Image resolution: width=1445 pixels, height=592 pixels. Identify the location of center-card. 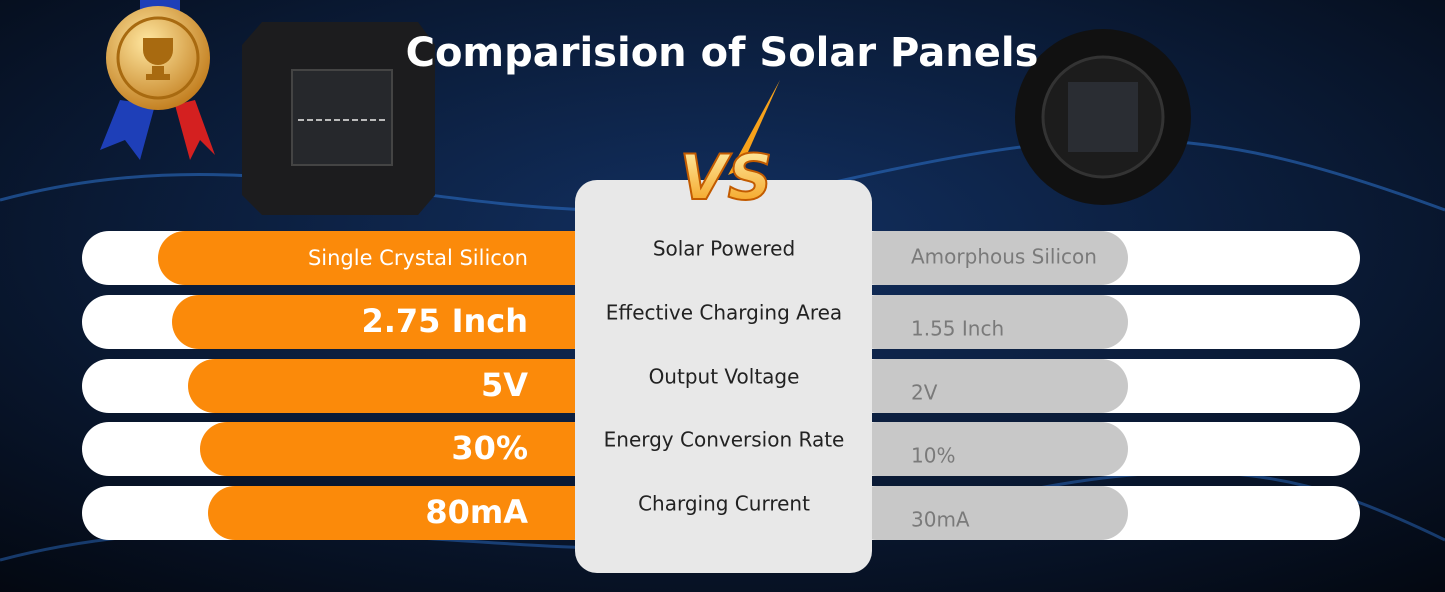
(723, 376).